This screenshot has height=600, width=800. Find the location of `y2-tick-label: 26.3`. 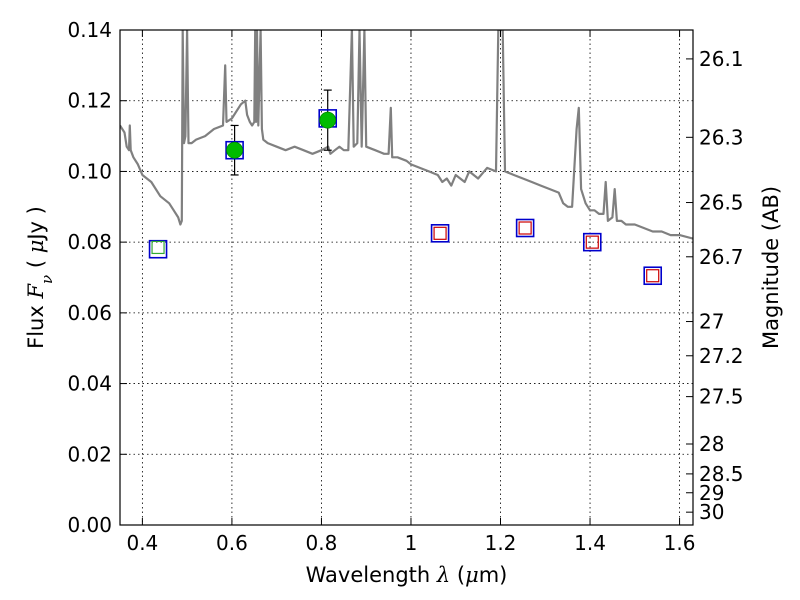

y2-tick-label: 26.3 is located at coordinates (721, 137).